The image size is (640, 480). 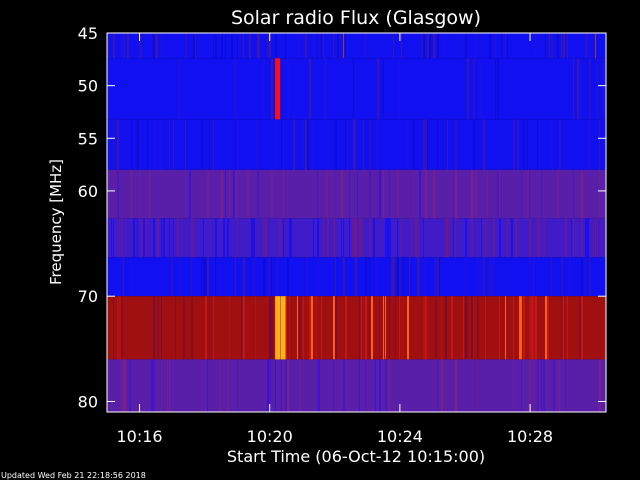 I want to click on y-axis-label: Frequency [MHz], so click(x=56, y=222).